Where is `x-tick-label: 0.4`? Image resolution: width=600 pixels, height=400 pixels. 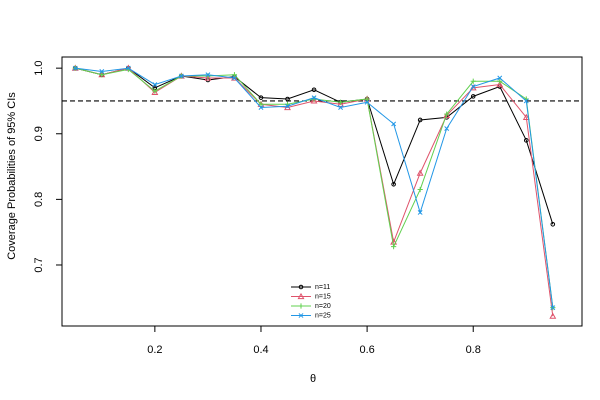
x-tick-label: 0.4 is located at coordinates (260, 350).